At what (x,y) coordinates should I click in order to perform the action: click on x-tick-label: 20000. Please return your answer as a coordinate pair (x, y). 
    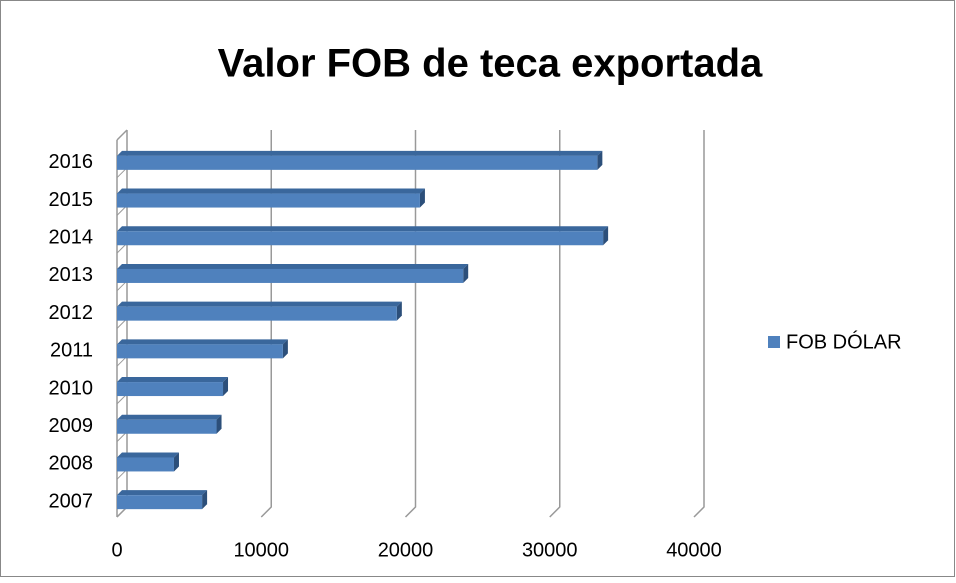
    Looking at the image, I should click on (406, 550).